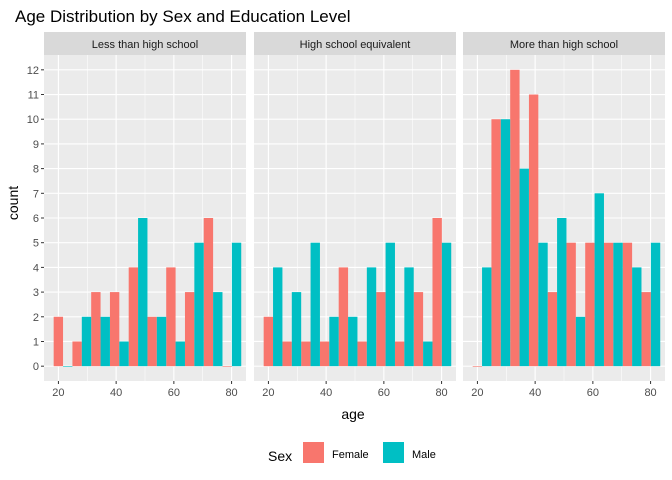  I want to click on y-tick-label: 8, so click(36, 170).